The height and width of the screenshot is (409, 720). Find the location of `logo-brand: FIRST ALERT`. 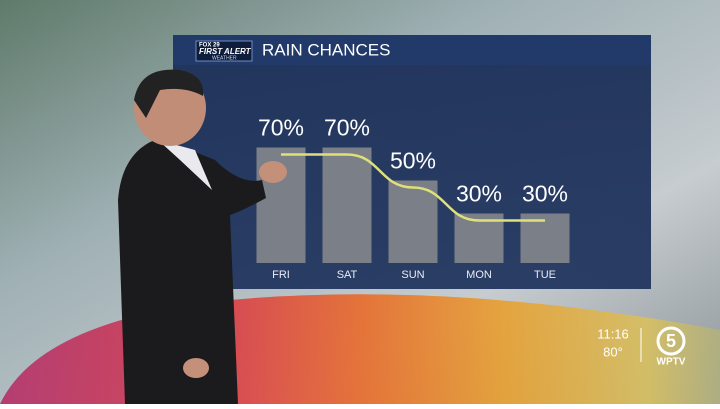

logo-brand: FIRST ALERT is located at coordinates (225, 51).